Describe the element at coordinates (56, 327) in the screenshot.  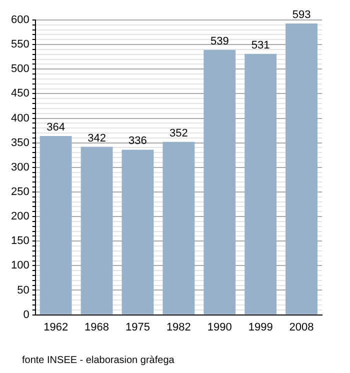
I see `x-tick-label: 1962` at that location.